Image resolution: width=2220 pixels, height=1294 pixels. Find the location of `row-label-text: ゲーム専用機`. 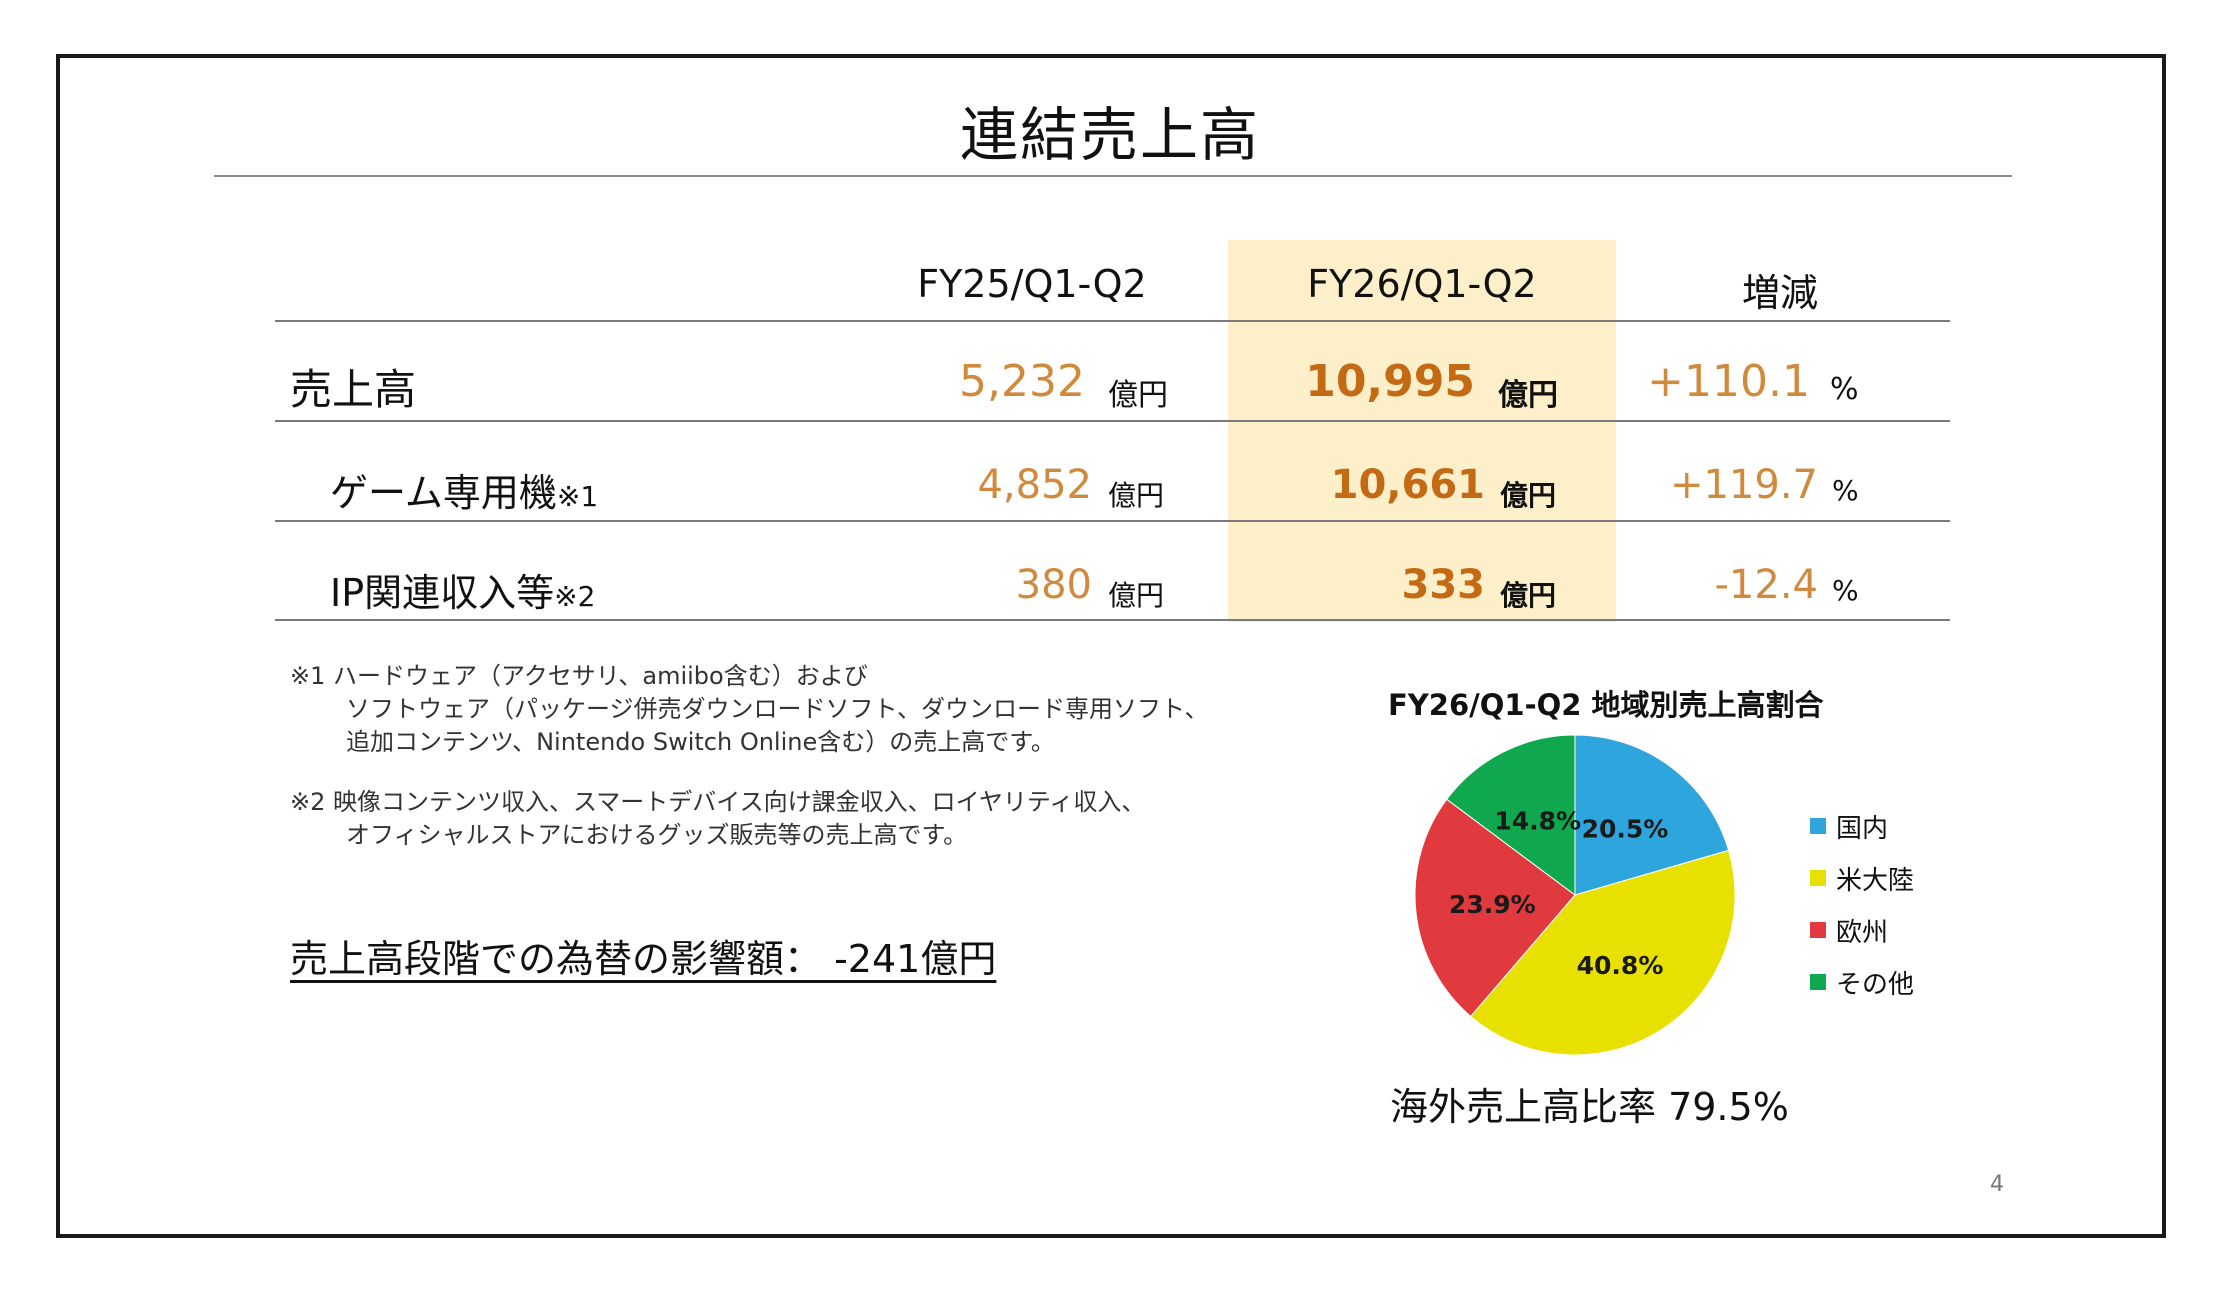

row-label-text: ゲーム専用機 is located at coordinates (443, 493).